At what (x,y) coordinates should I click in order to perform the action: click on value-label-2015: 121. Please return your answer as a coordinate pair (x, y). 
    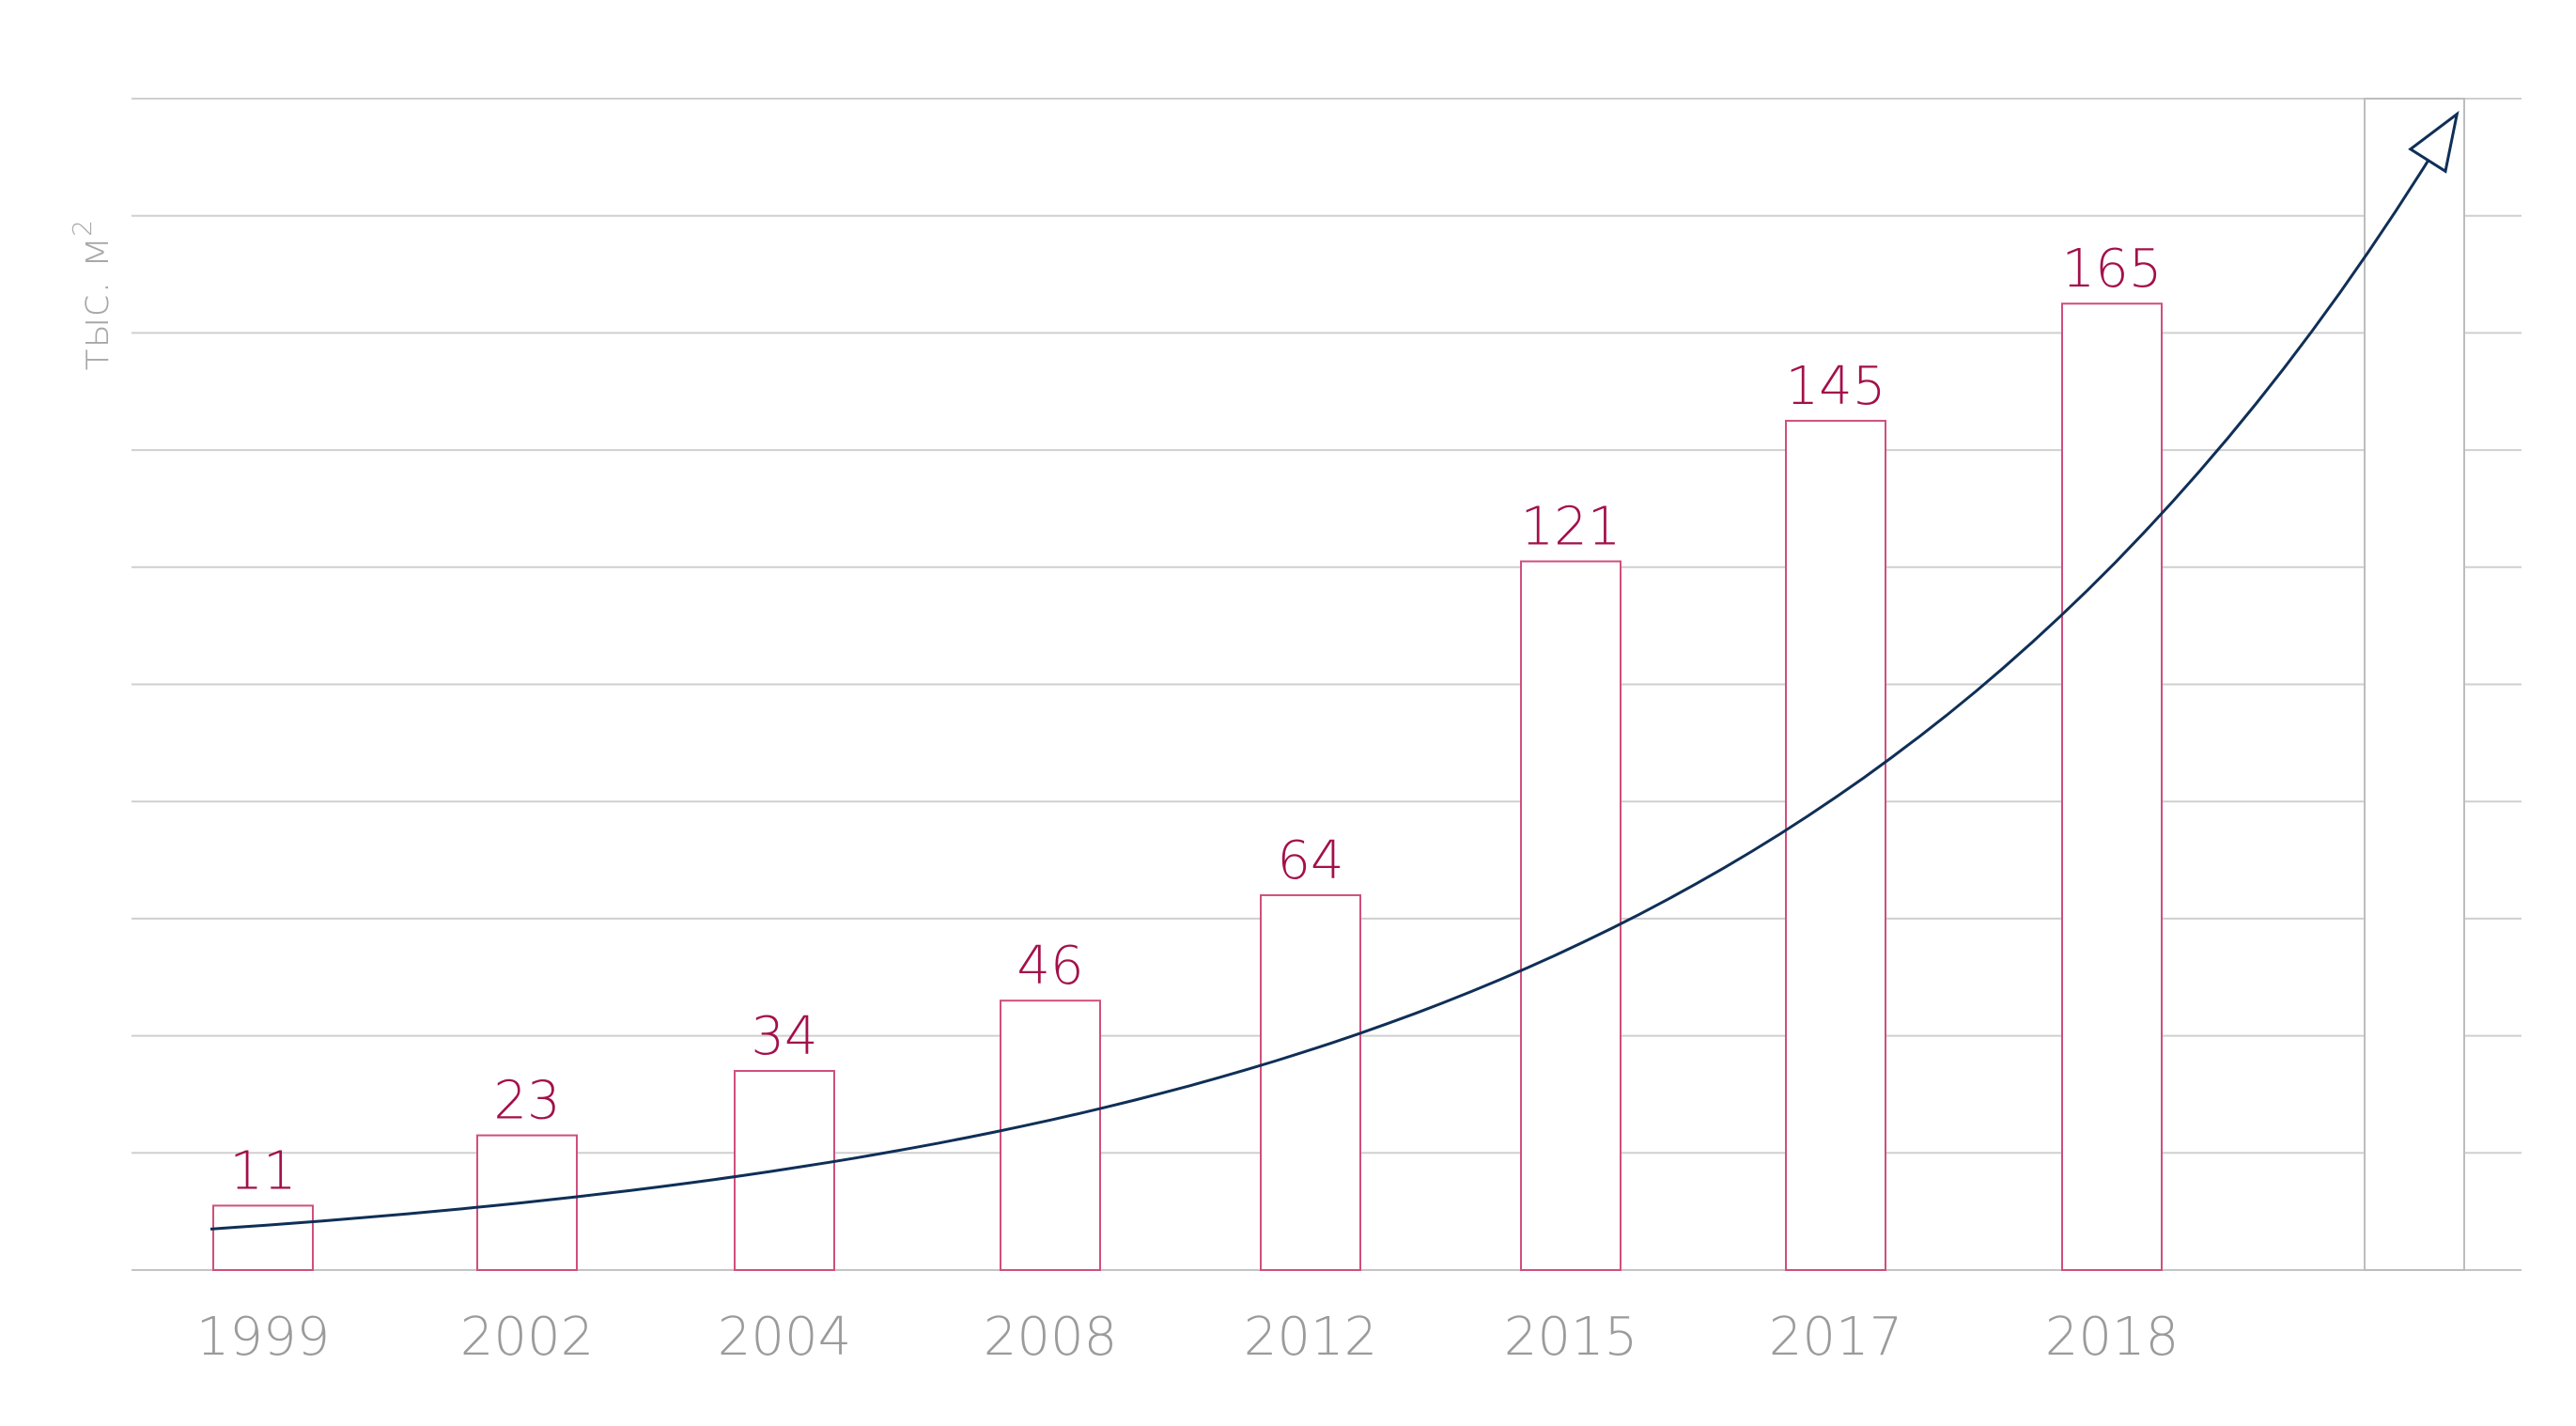
    Looking at the image, I should click on (1571, 527).